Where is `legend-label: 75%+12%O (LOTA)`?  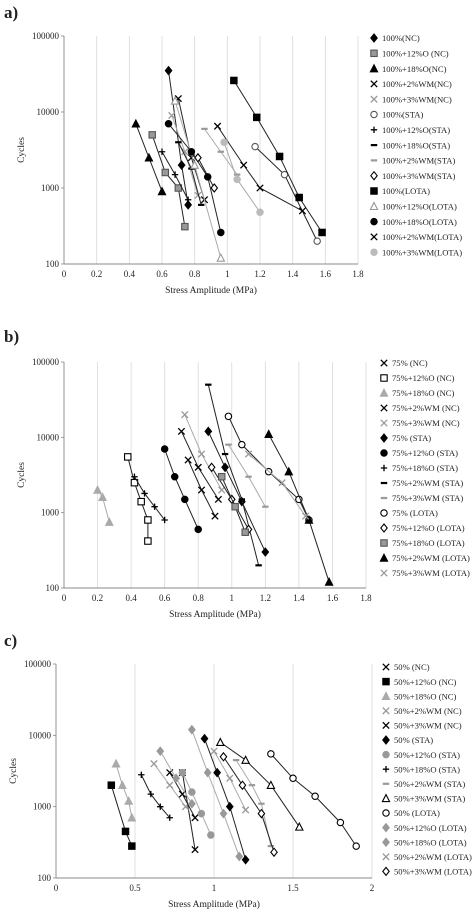
legend-label: 75%+12%O (LOTA) is located at coordinates (428, 528).